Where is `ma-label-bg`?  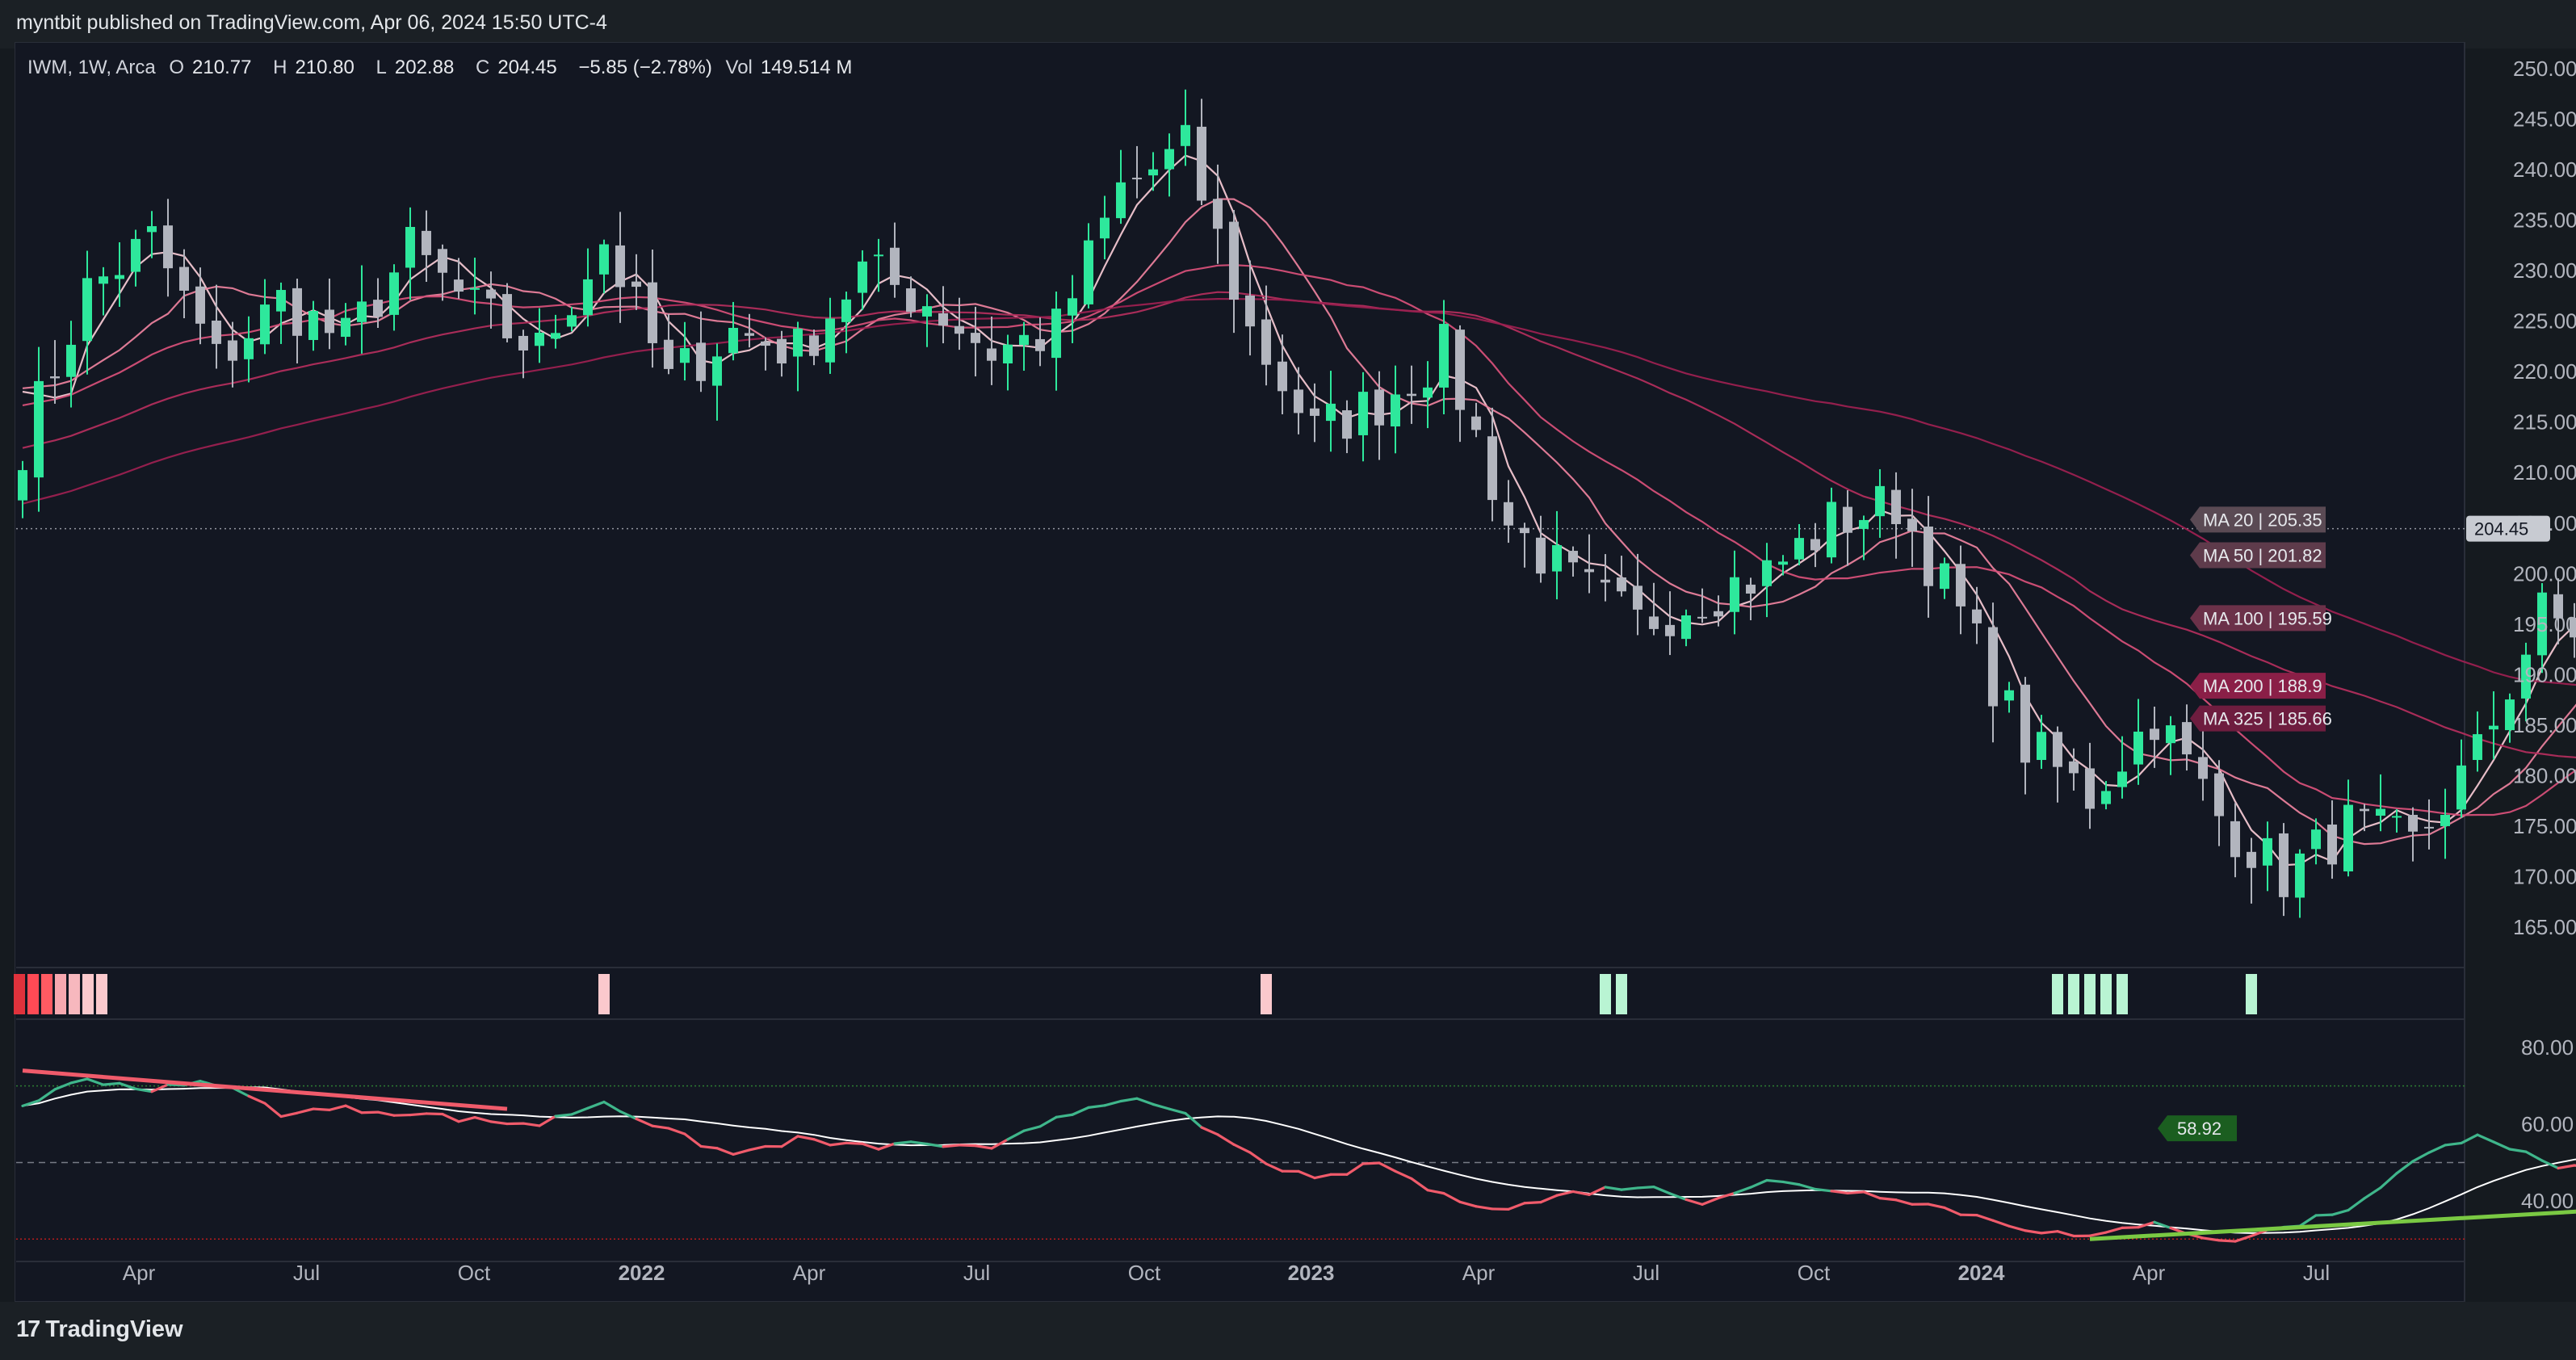 ma-label-bg is located at coordinates (2258, 519).